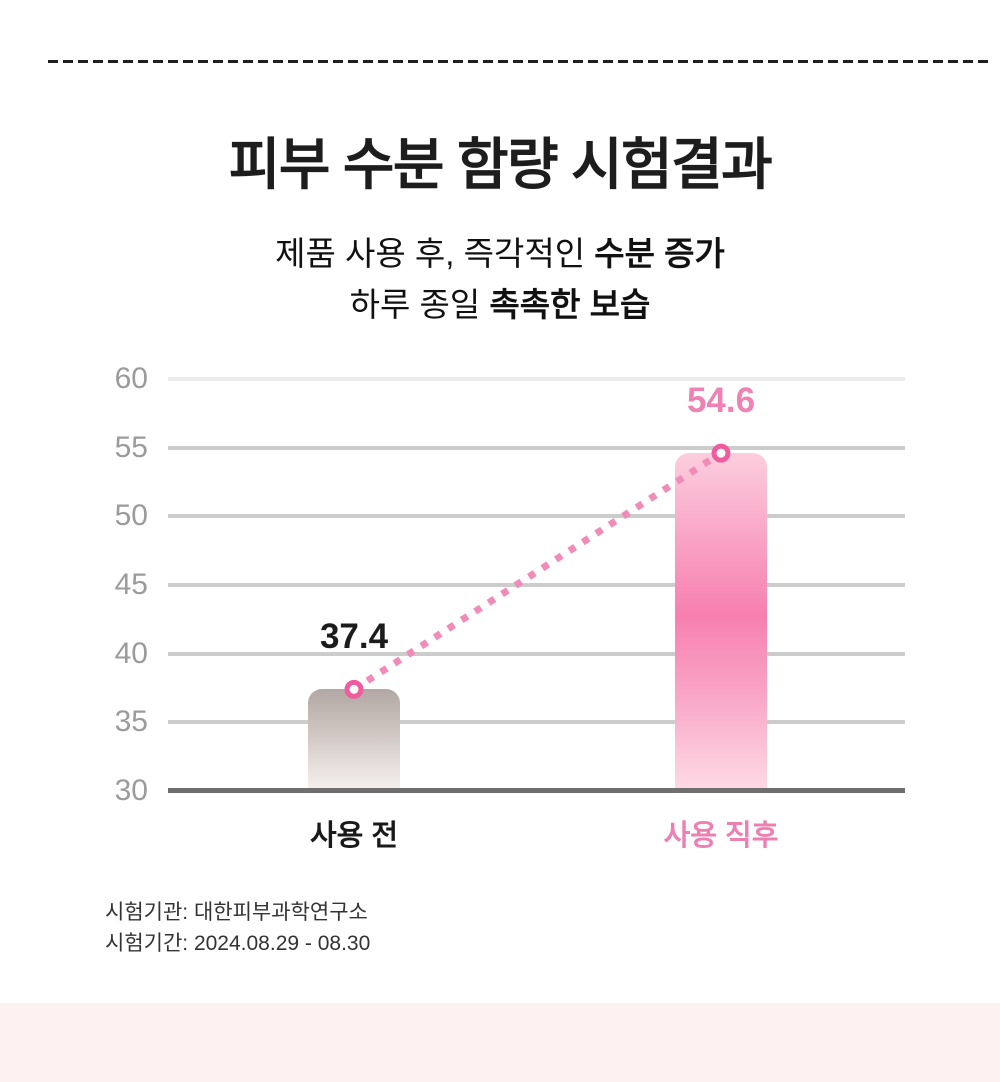 The image size is (1000, 1082). Describe the element at coordinates (131, 790) in the screenshot. I see `y-axis-label-30: 30` at that location.